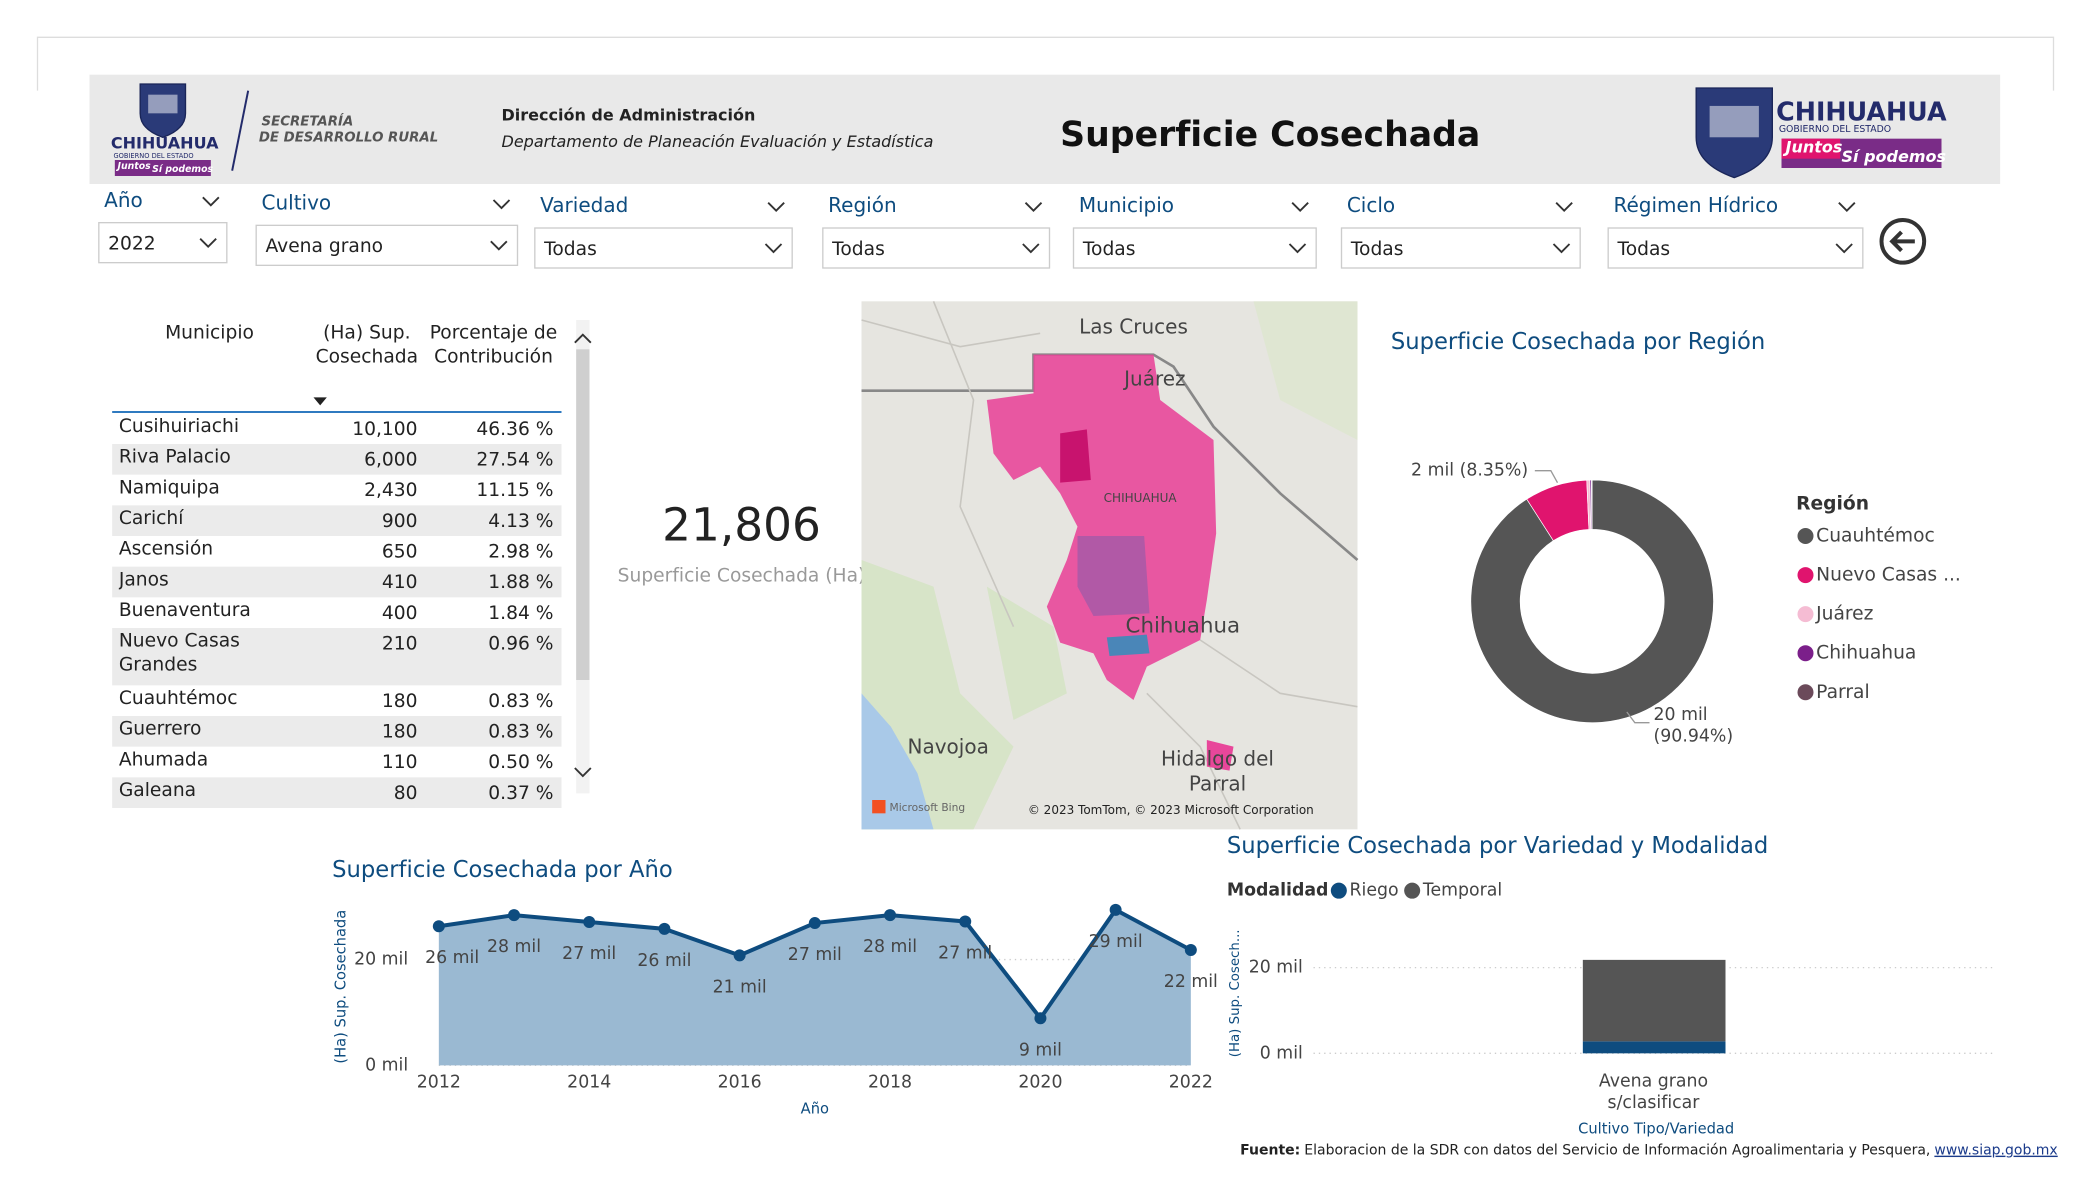 The image size is (2075, 1200). What do you see at coordinates (589, 1083) in the screenshot?
I see `x-tick-label: 2014` at bounding box center [589, 1083].